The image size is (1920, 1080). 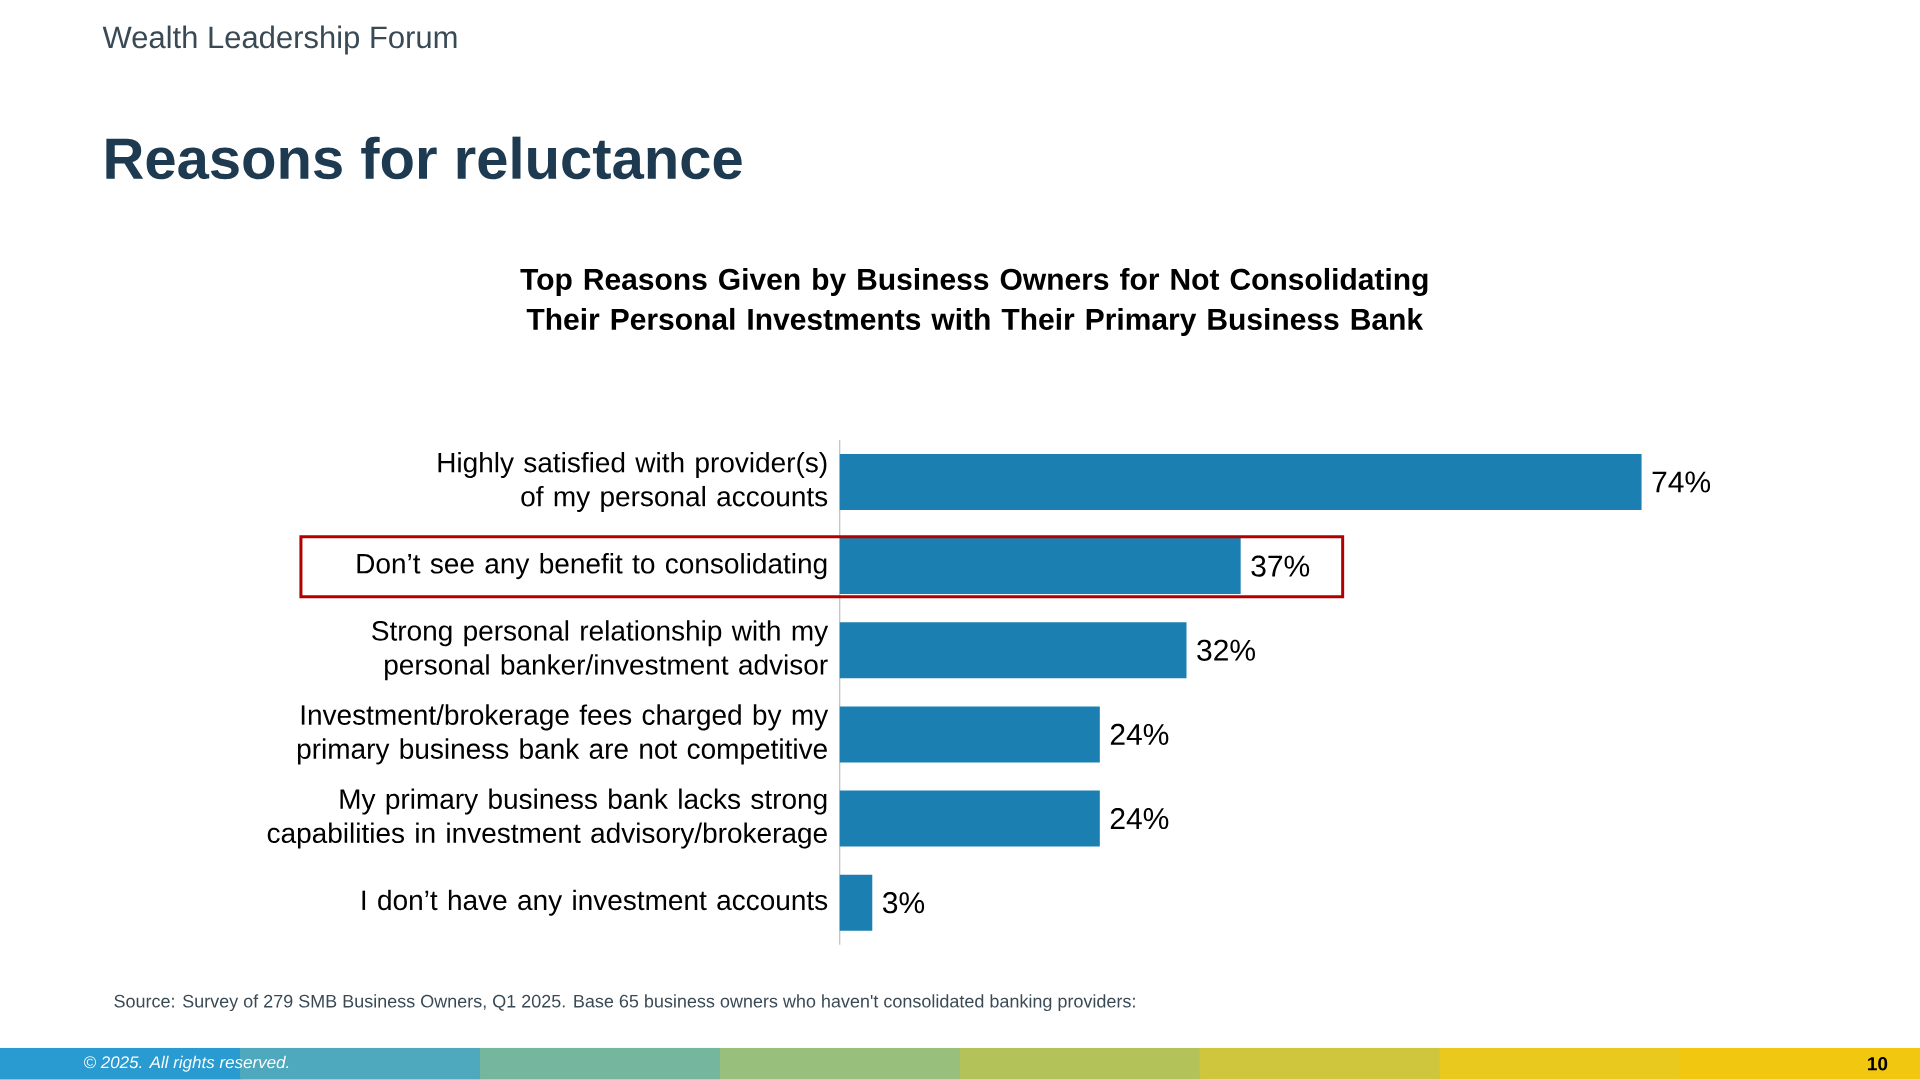 I want to click on y-tick-label: Don’t see any benefit to consolidating, so click(x=592, y=566).